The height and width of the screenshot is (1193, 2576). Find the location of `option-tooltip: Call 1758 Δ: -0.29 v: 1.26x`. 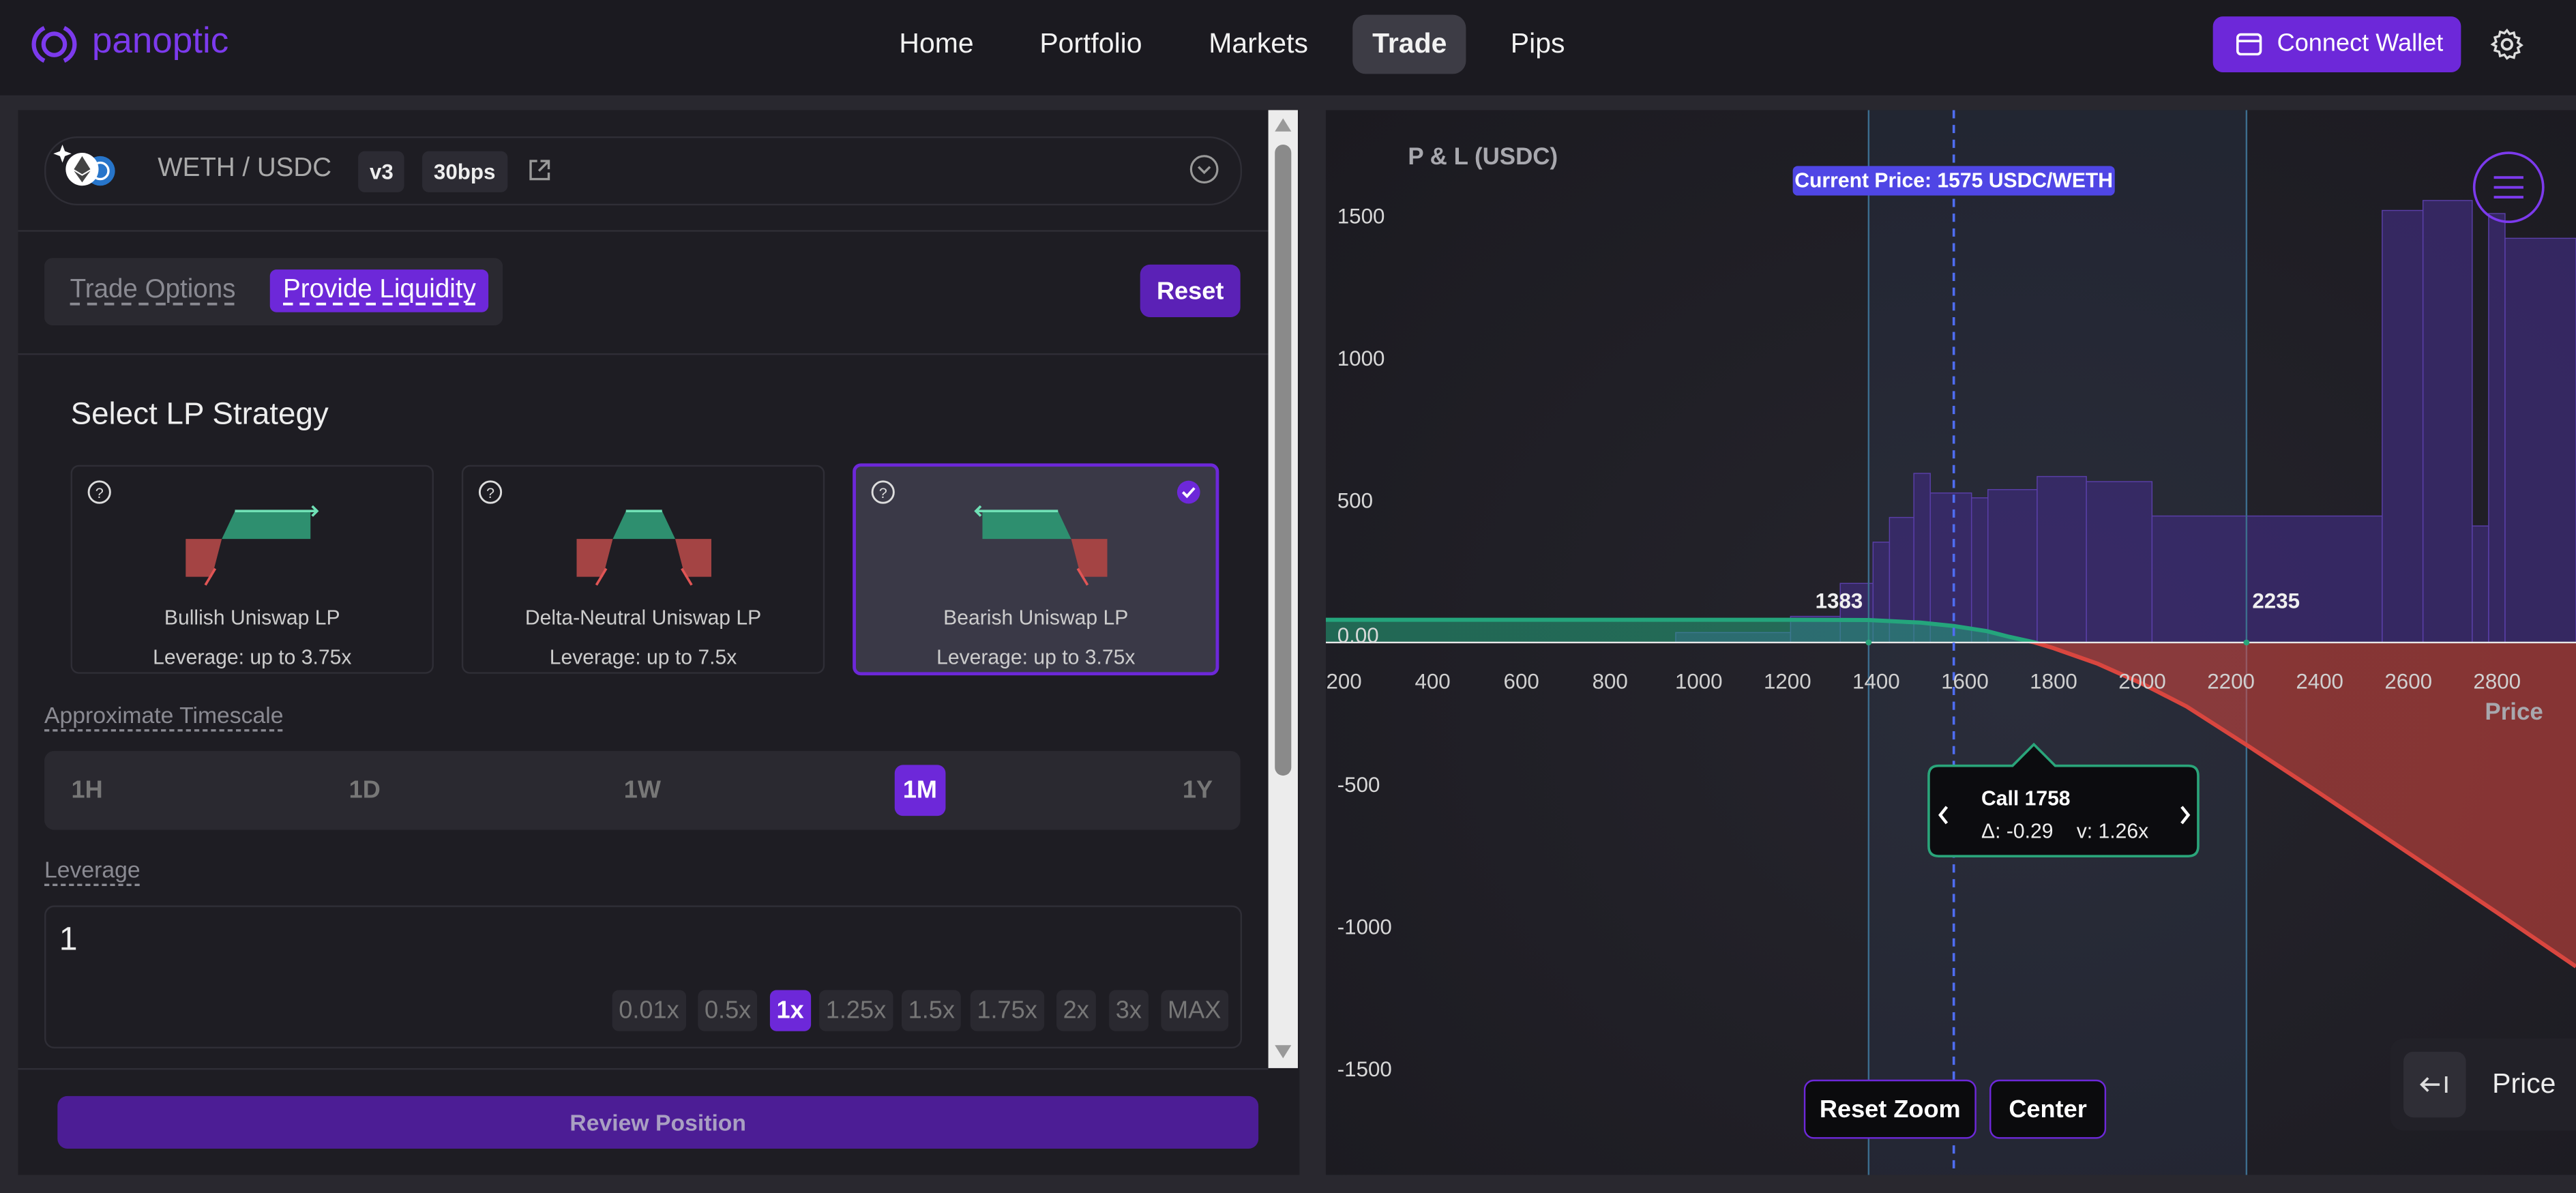

option-tooltip: Call 1758 Δ: -0.29 v: 1.26x is located at coordinates (2063, 799).